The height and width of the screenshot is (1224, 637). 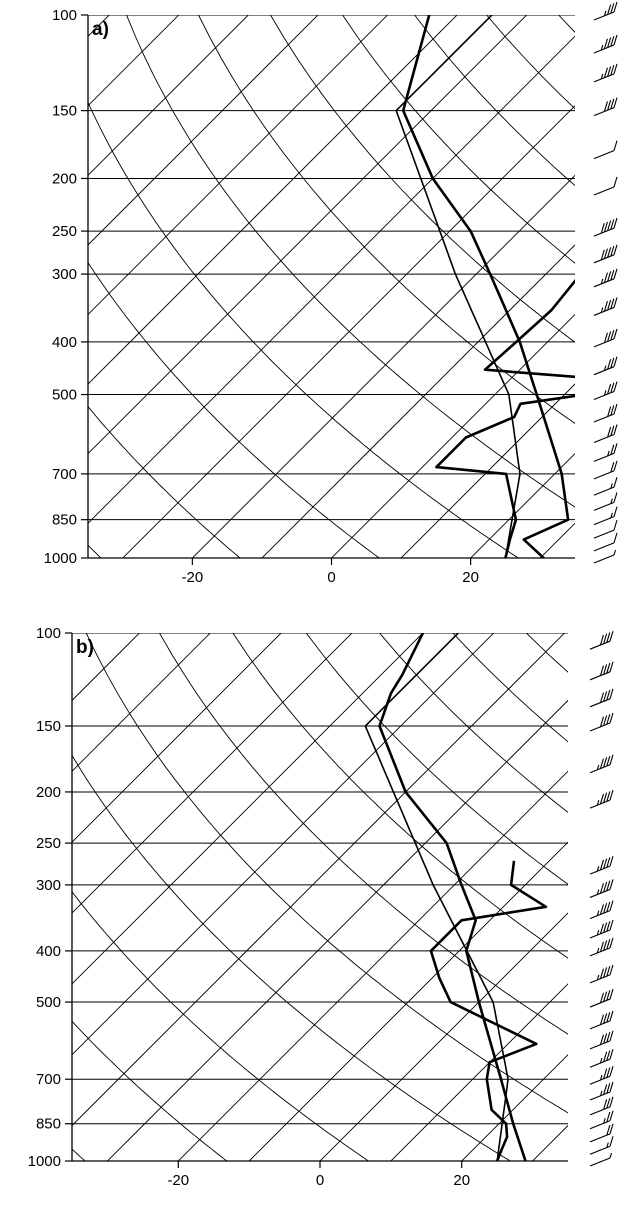 I want to click on y-tick-label: 700, so click(x=64, y=474).